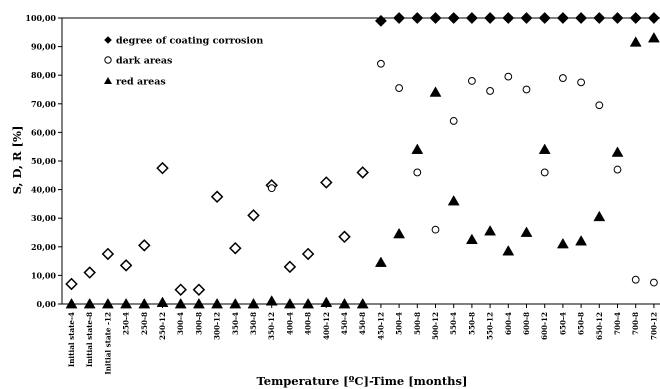  I want to click on legend-diamond-icon, so click(108, 40).